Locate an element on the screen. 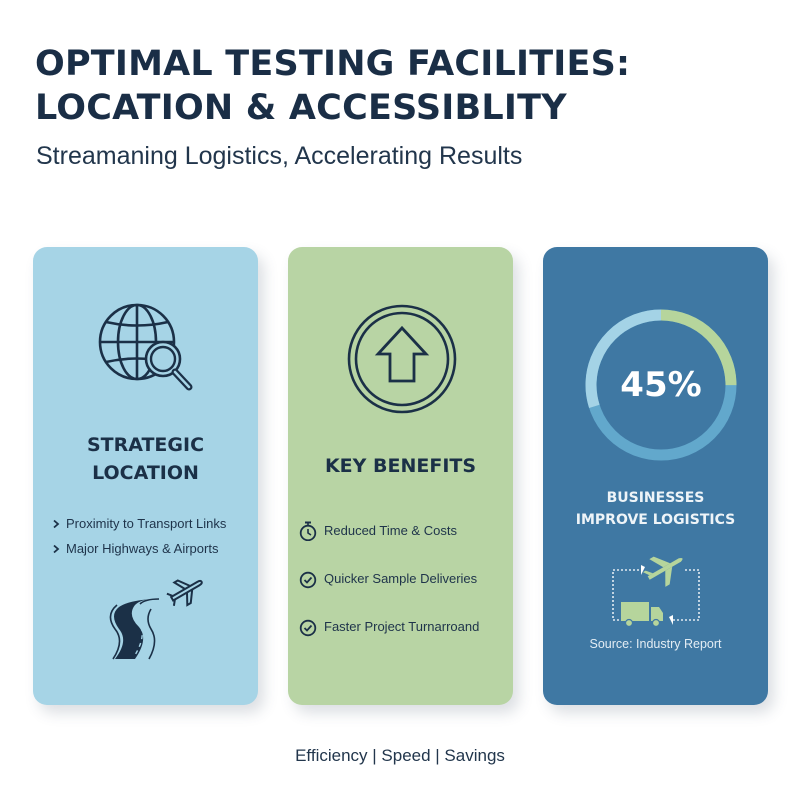 The image size is (800, 800). stat-value: 45% is located at coordinates (661, 385).